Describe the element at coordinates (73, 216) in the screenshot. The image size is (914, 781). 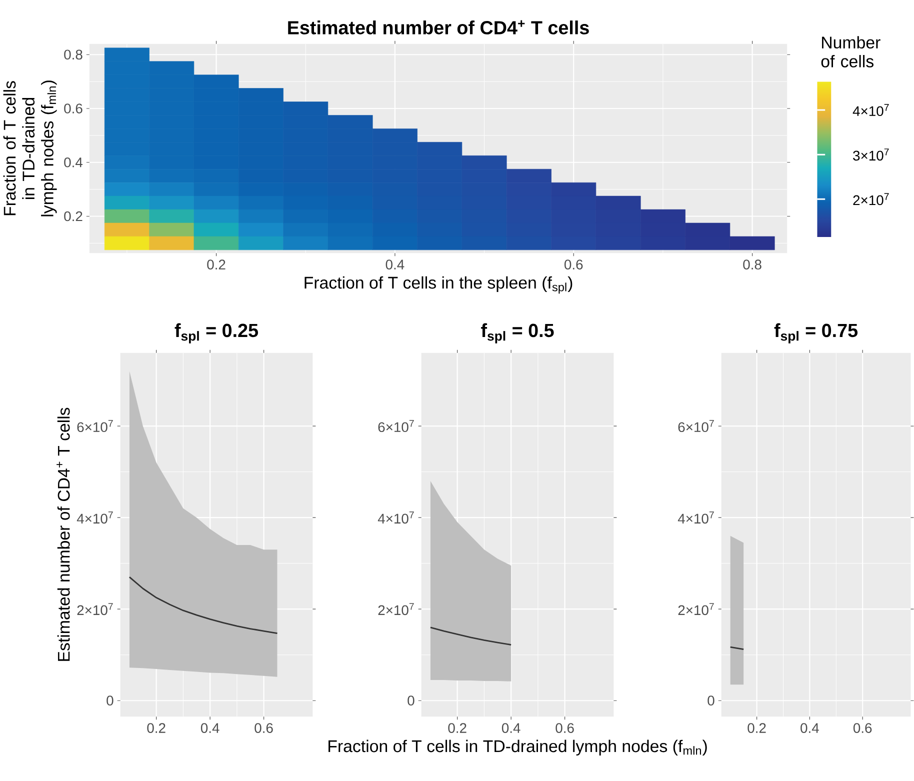
I see `y-tick-label: 0.2` at that location.